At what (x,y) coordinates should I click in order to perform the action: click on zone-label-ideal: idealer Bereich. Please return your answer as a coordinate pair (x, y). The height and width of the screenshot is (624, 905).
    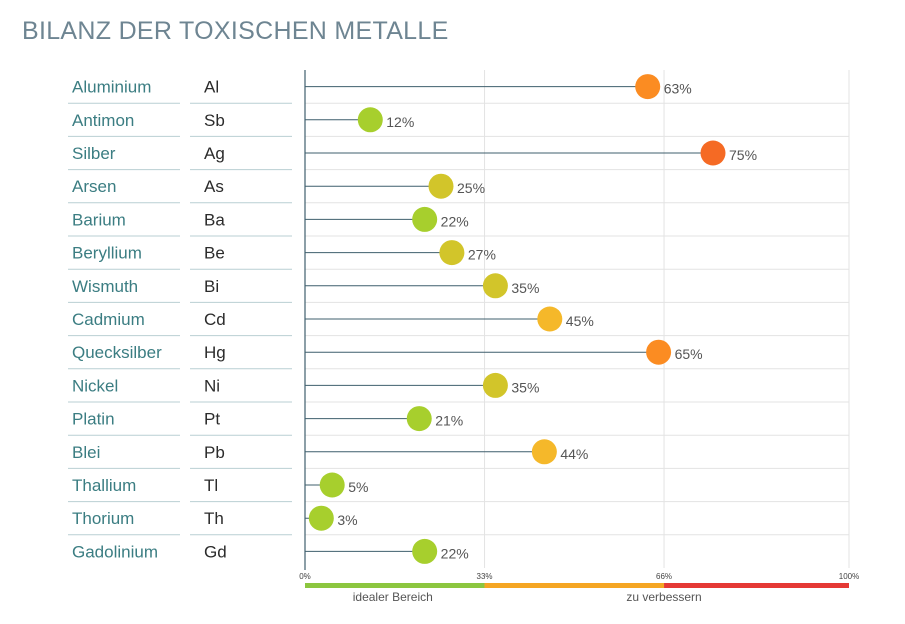
    Looking at the image, I should click on (393, 597).